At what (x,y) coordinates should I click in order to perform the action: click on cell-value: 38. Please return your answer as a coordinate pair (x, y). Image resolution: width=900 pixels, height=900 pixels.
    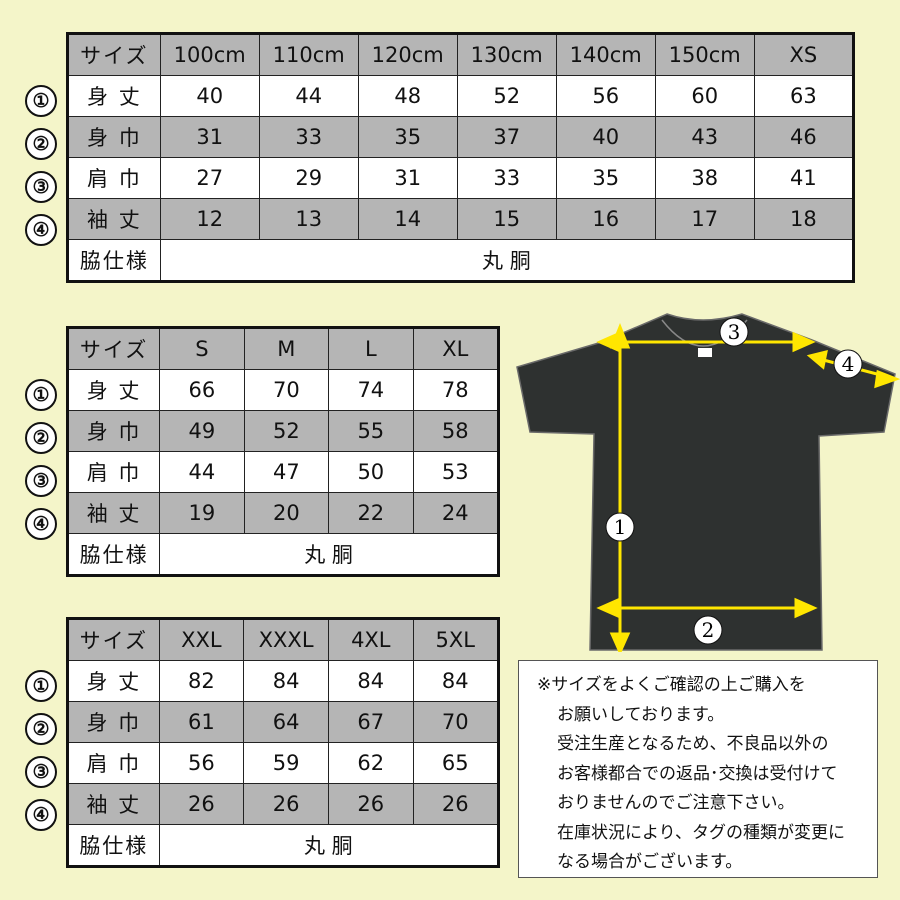
    Looking at the image, I should click on (704, 178).